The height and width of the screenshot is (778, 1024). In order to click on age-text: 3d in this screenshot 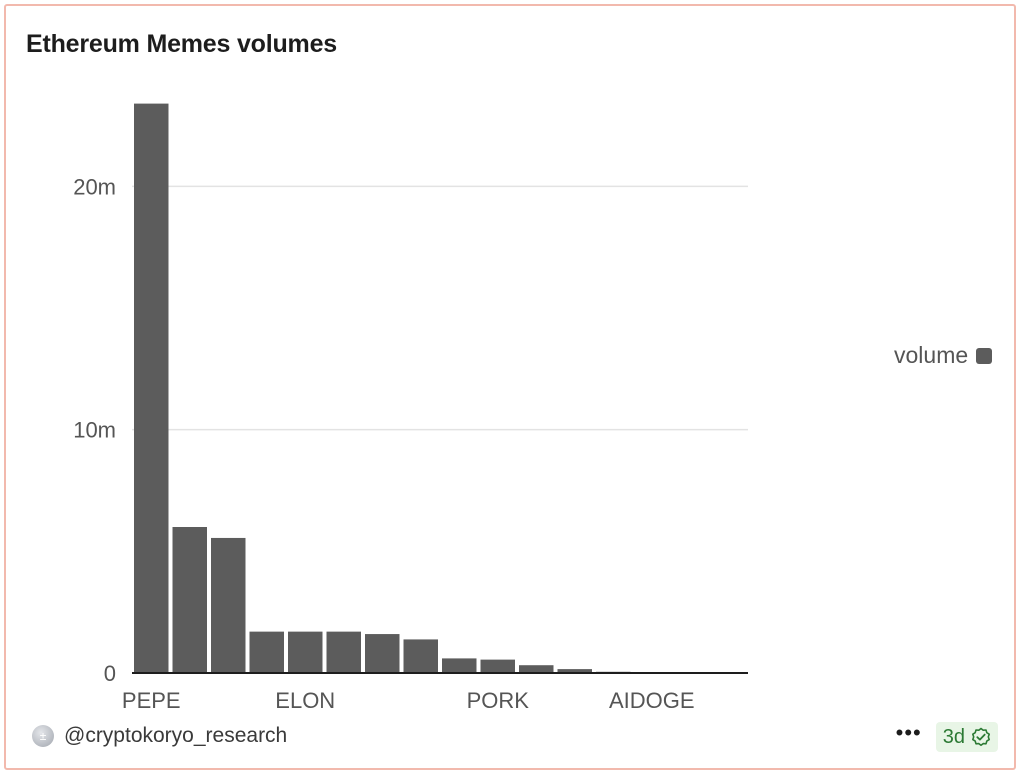, I will do `click(953, 736)`.